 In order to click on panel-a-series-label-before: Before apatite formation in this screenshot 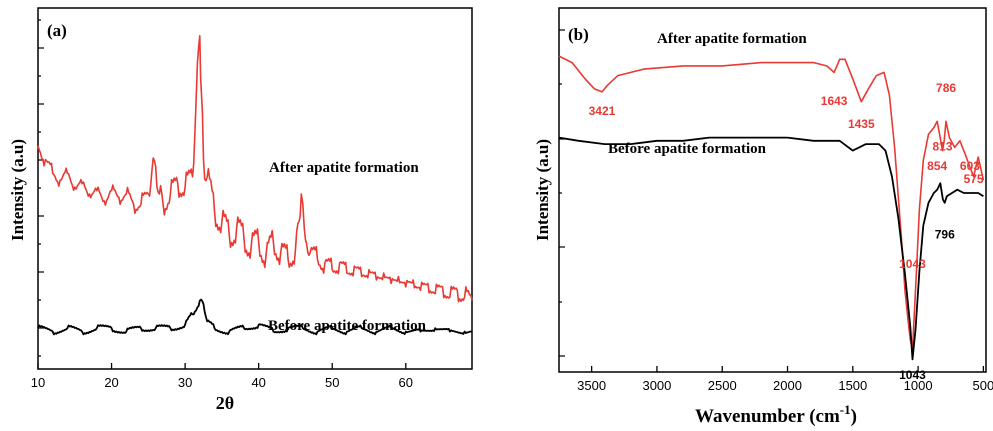, I will do `click(347, 326)`.